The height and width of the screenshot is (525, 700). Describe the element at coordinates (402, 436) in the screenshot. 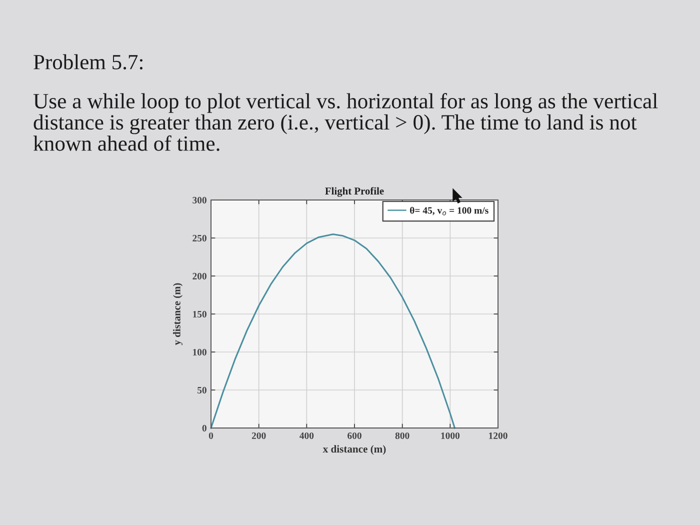

I see `x-tick-label: 800` at that location.